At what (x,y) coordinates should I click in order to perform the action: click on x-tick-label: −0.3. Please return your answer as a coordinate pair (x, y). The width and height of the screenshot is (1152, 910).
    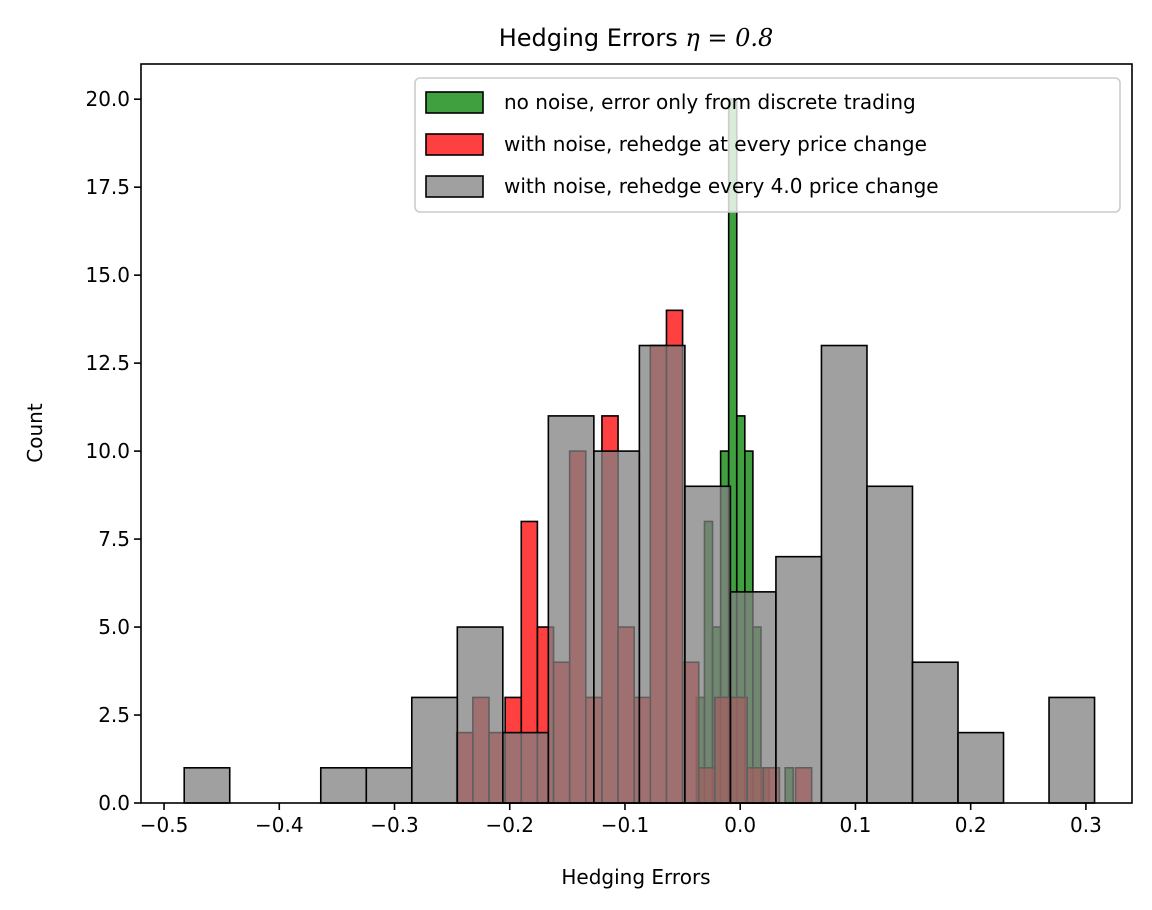
    Looking at the image, I should click on (394, 825).